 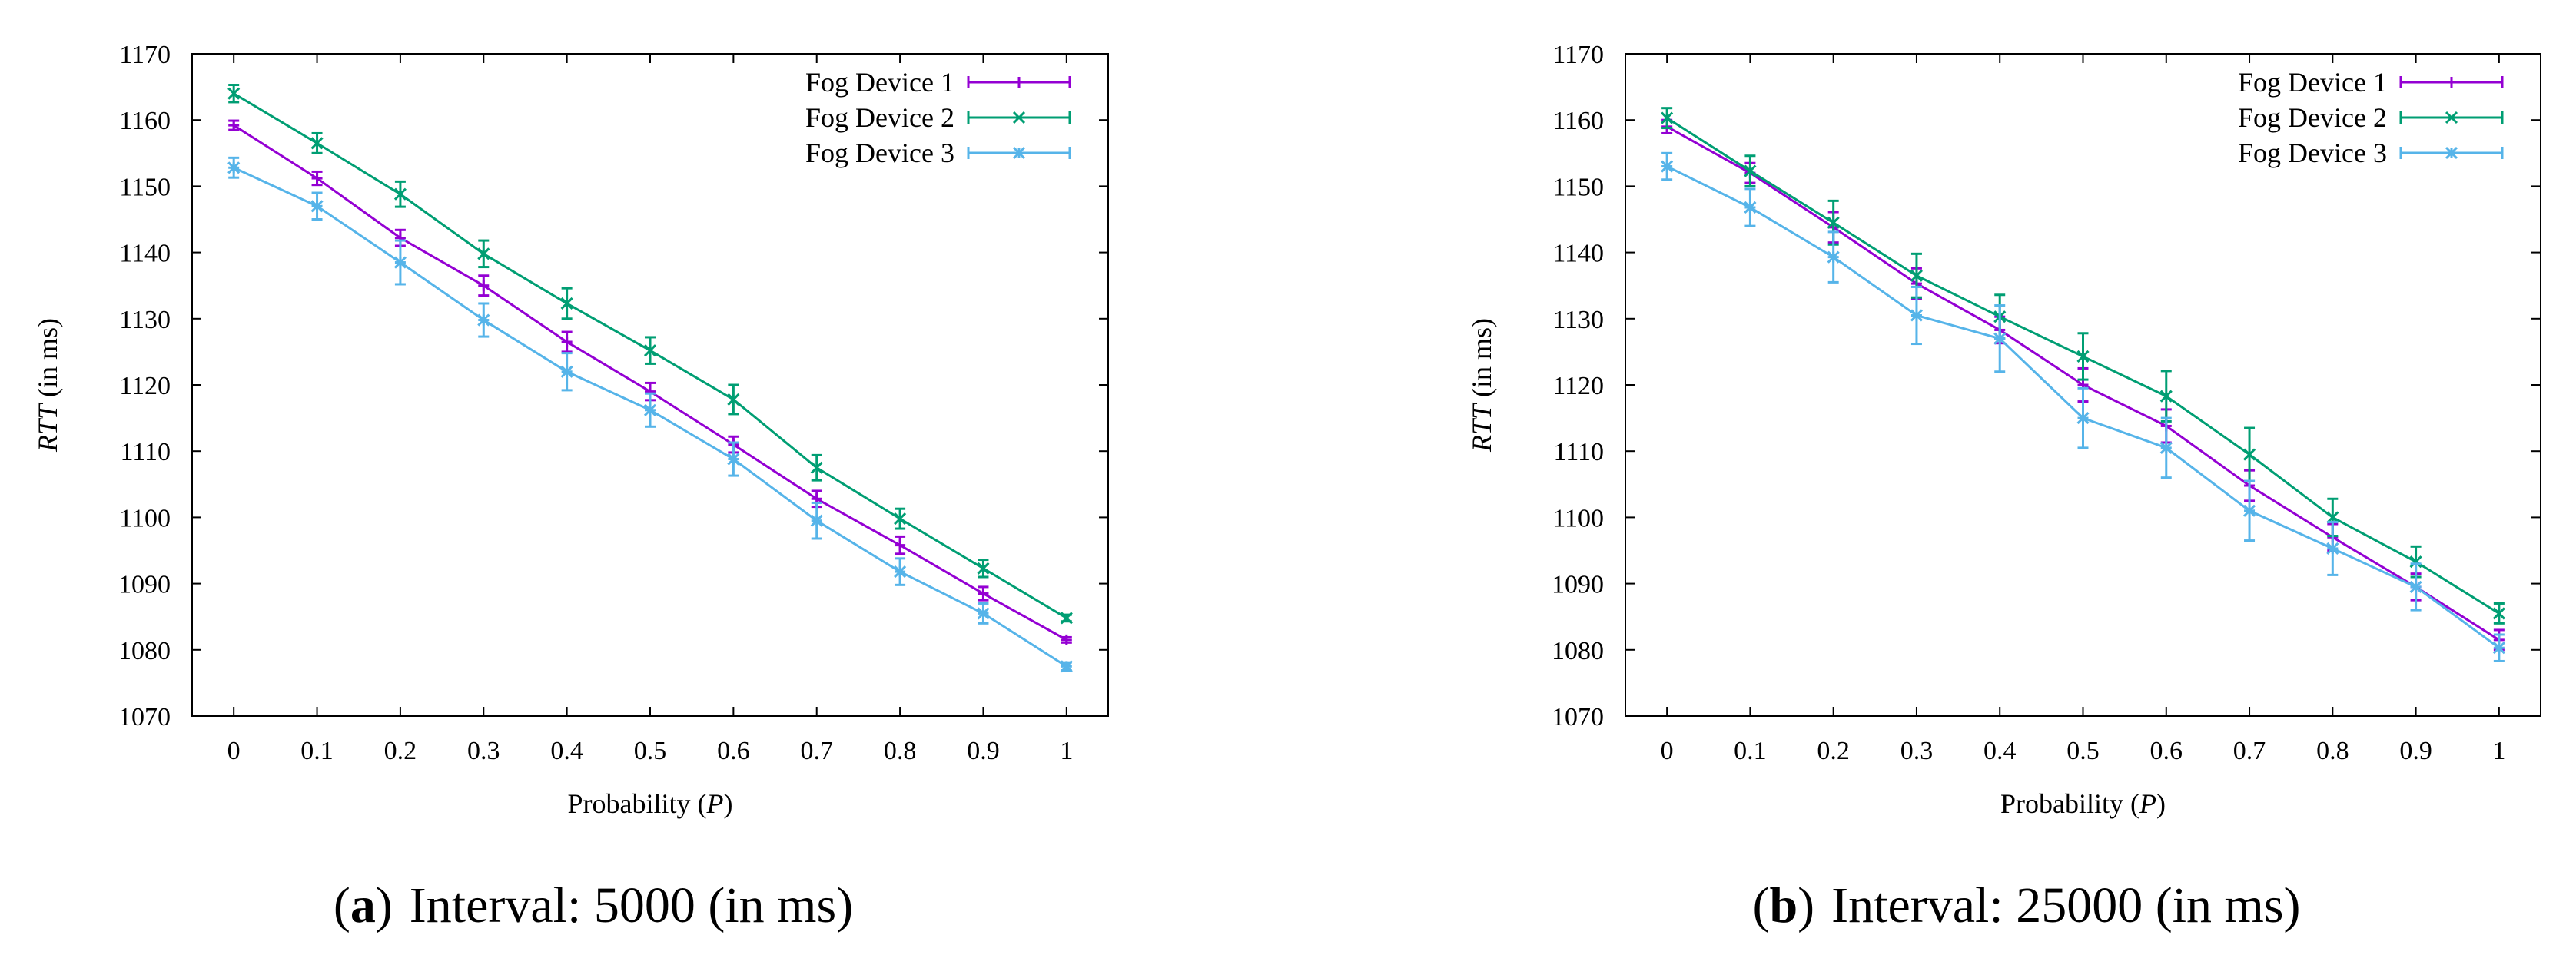 What do you see at coordinates (879, 117) in the screenshot?
I see `legend-label: Fog Device 2` at bounding box center [879, 117].